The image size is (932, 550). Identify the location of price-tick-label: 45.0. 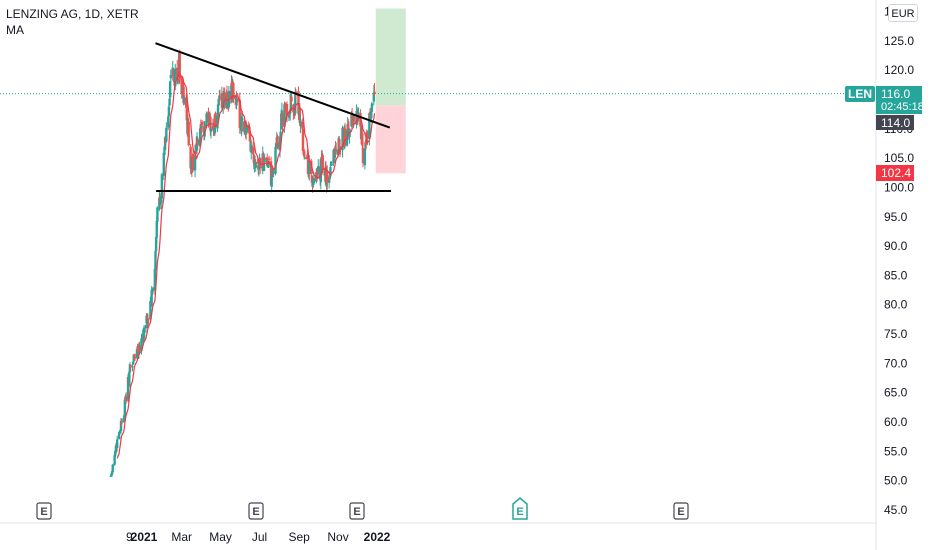
(896, 510).